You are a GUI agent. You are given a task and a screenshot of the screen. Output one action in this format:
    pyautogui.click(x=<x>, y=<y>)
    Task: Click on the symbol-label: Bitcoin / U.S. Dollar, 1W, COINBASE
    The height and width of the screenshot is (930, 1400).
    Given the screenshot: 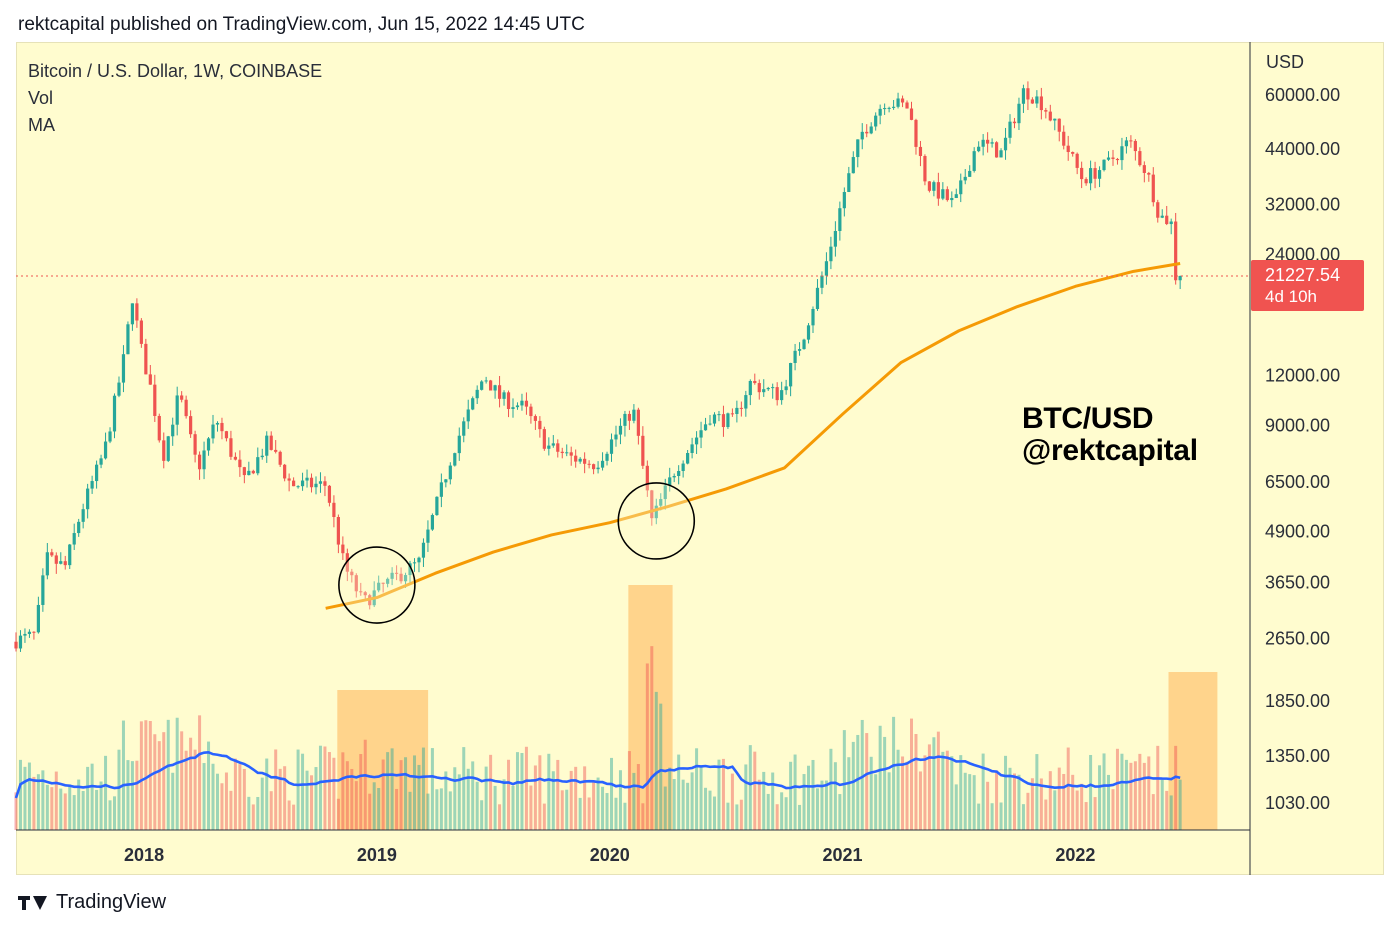 What is the action you would take?
    pyautogui.click(x=175, y=71)
    